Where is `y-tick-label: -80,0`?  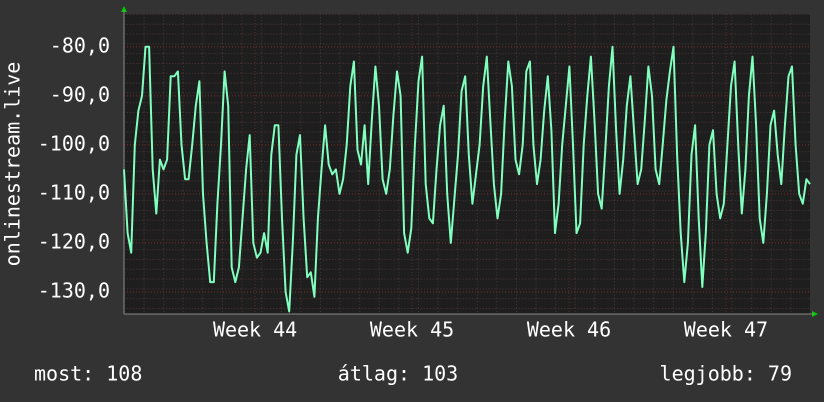
y-tick-label: -80,0 is located at coordinates (80, 45).